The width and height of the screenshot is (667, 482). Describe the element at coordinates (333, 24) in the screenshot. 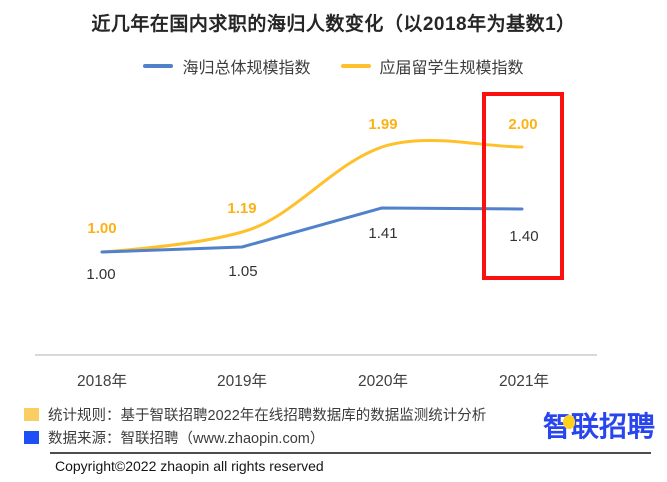

I see `page-title: 近几年在国内求职的海归人数变化（以2018年为基数1）` at that location.